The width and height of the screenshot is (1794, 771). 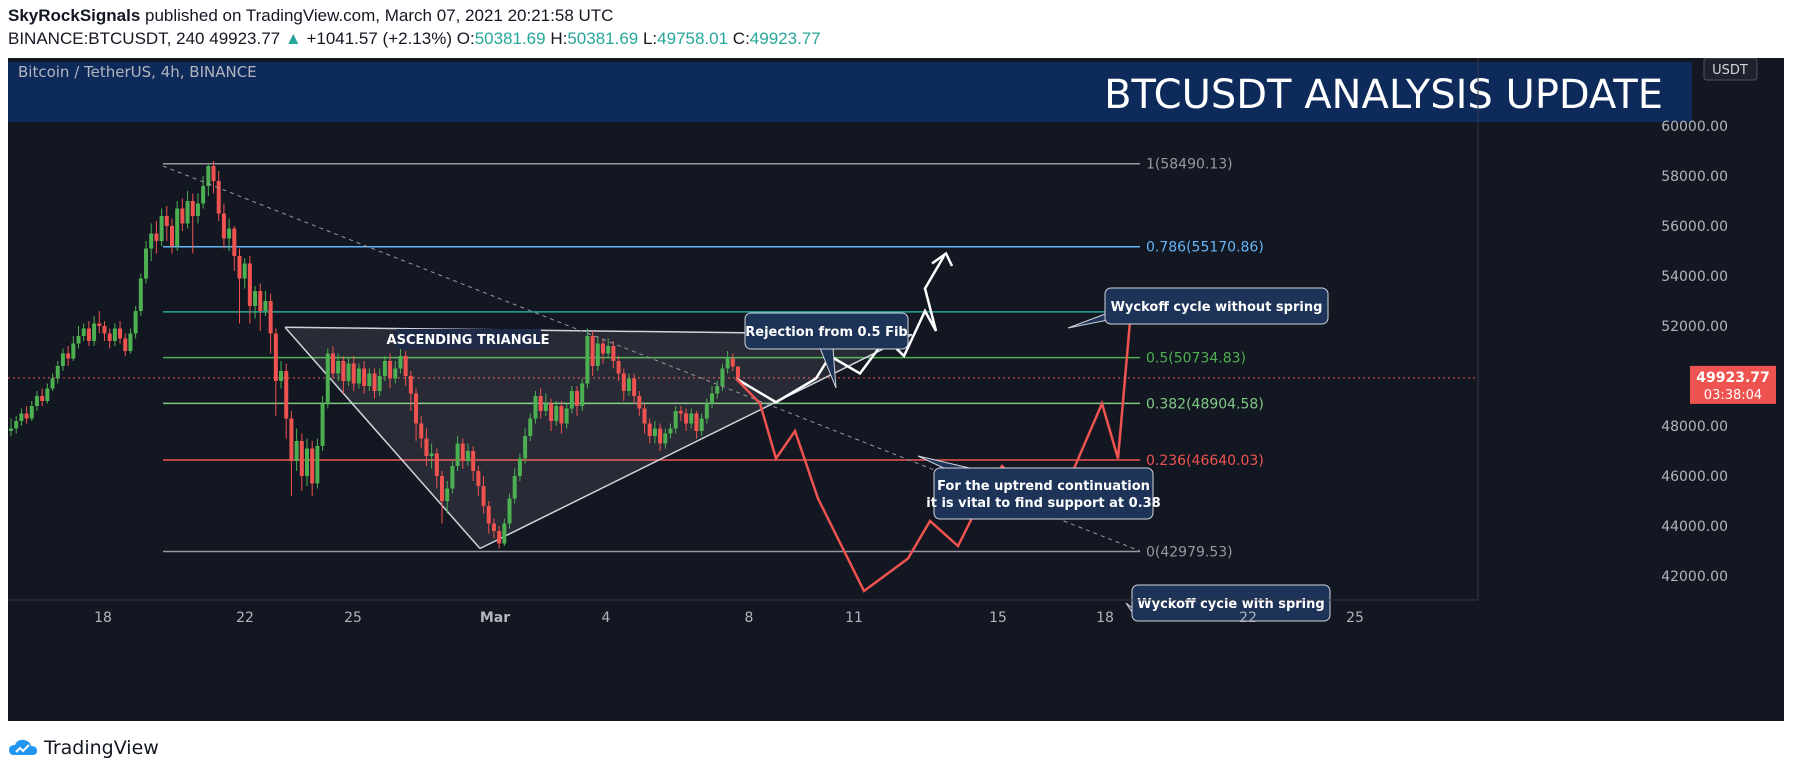 I want to click on time-tick-label: 22, so click(x=245, y=618).